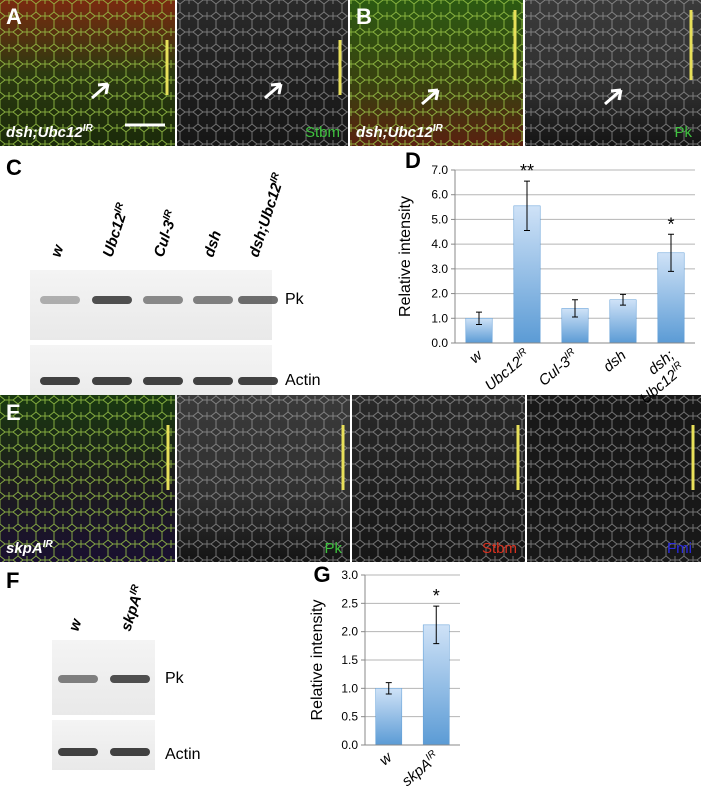 The image size is (701, 800). Describe the element at coordinates (103, 669) in the screenshot. I see `panel-f: F w skpAIR Pk Actin` at that location.